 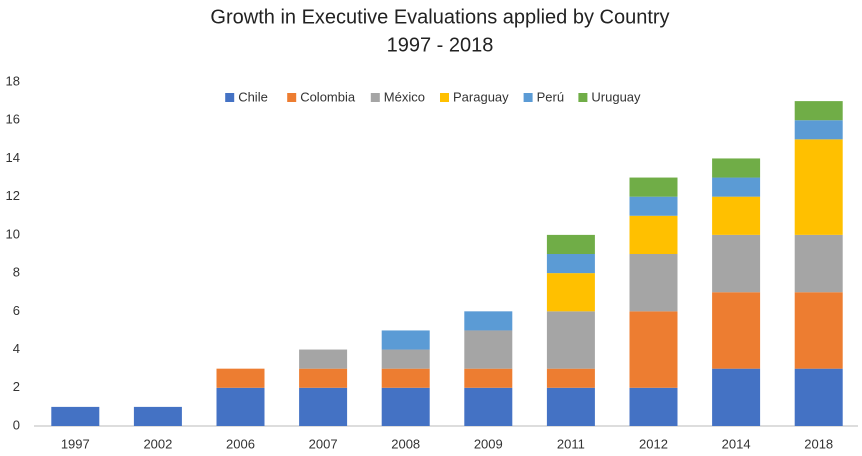 What do you see at coordinates (13, 157) in the screenshot?
I see `y-tick-label: 14` at bounding box center [13, 157].